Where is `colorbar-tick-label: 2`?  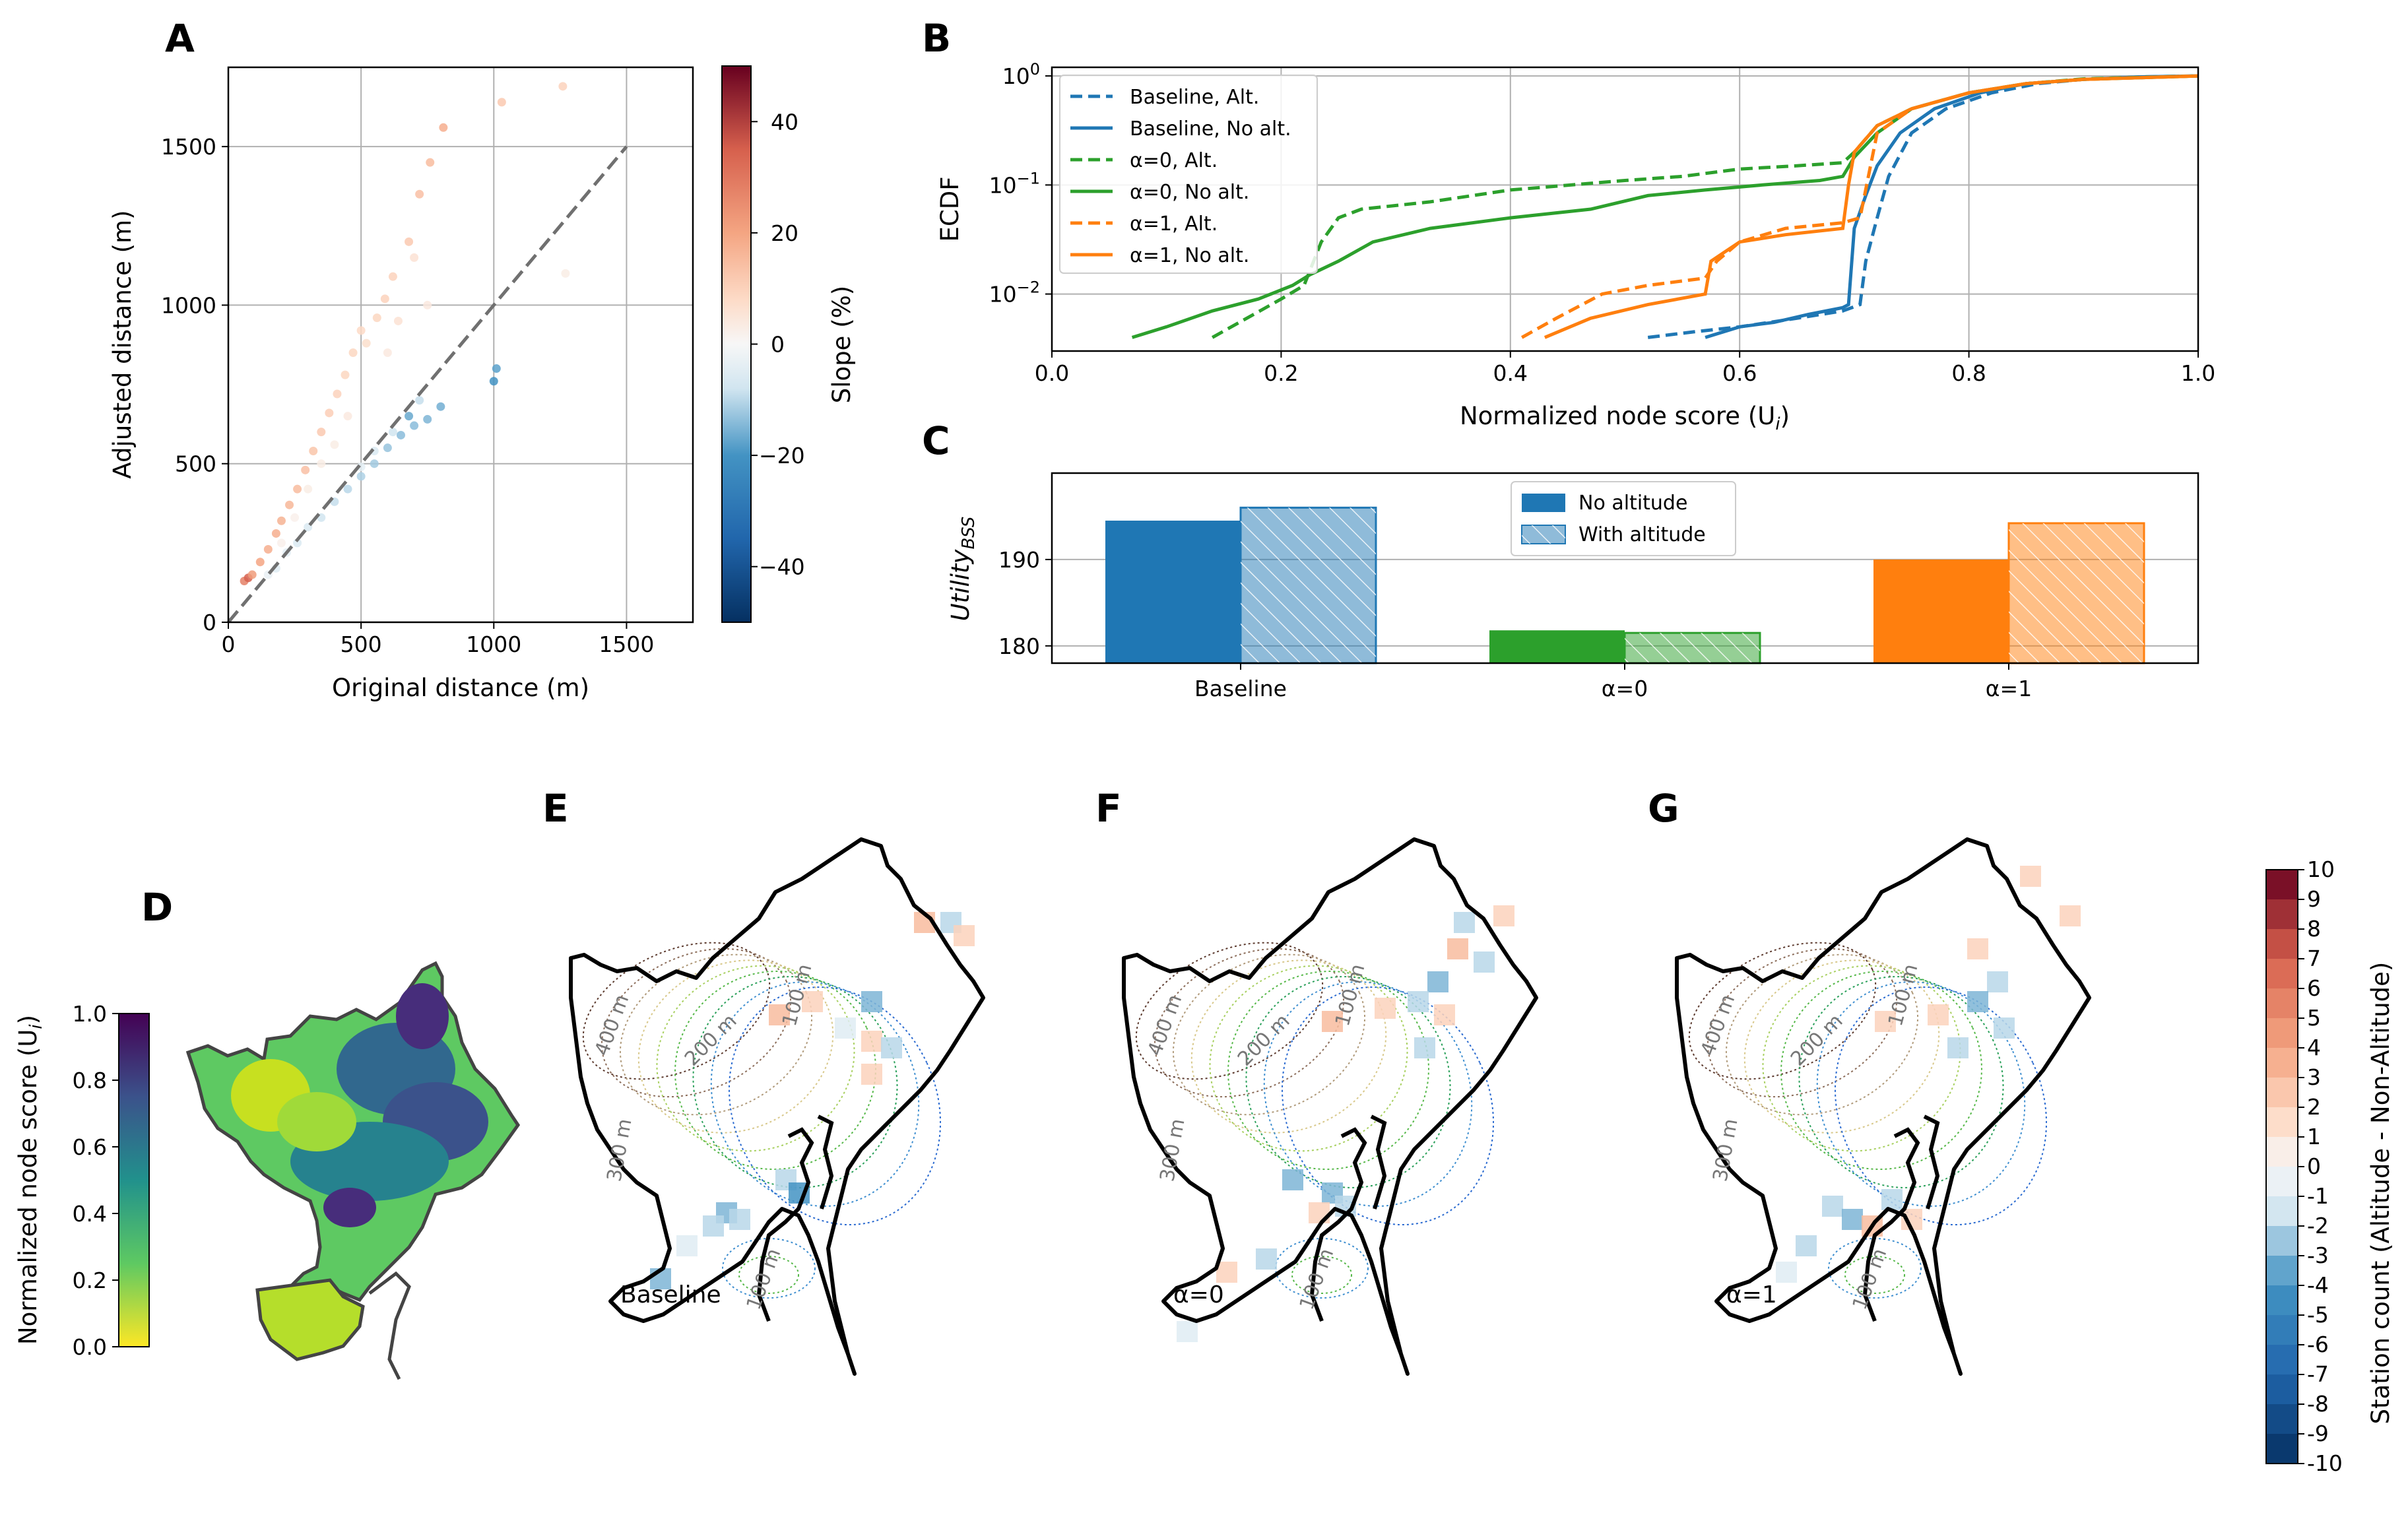 colorbar-tick-label: 2 is located at coordinates (2314, 1107).